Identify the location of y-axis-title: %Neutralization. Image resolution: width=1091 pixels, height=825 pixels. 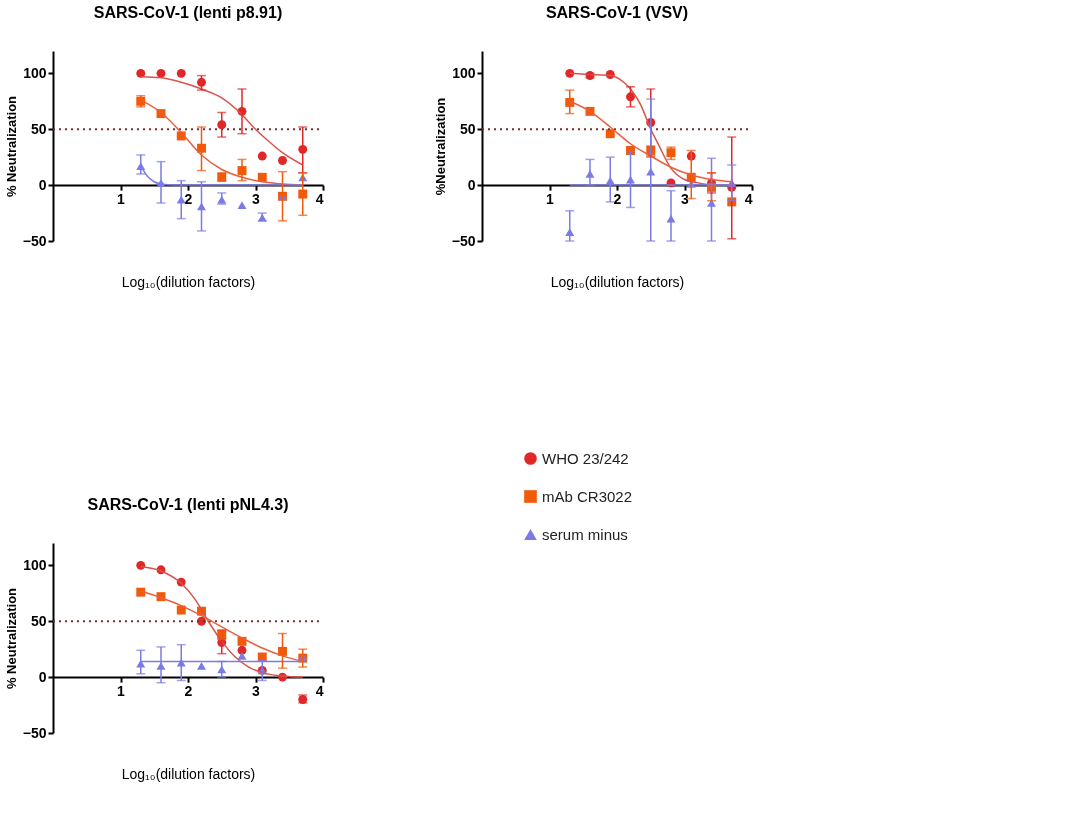
(440, 146).